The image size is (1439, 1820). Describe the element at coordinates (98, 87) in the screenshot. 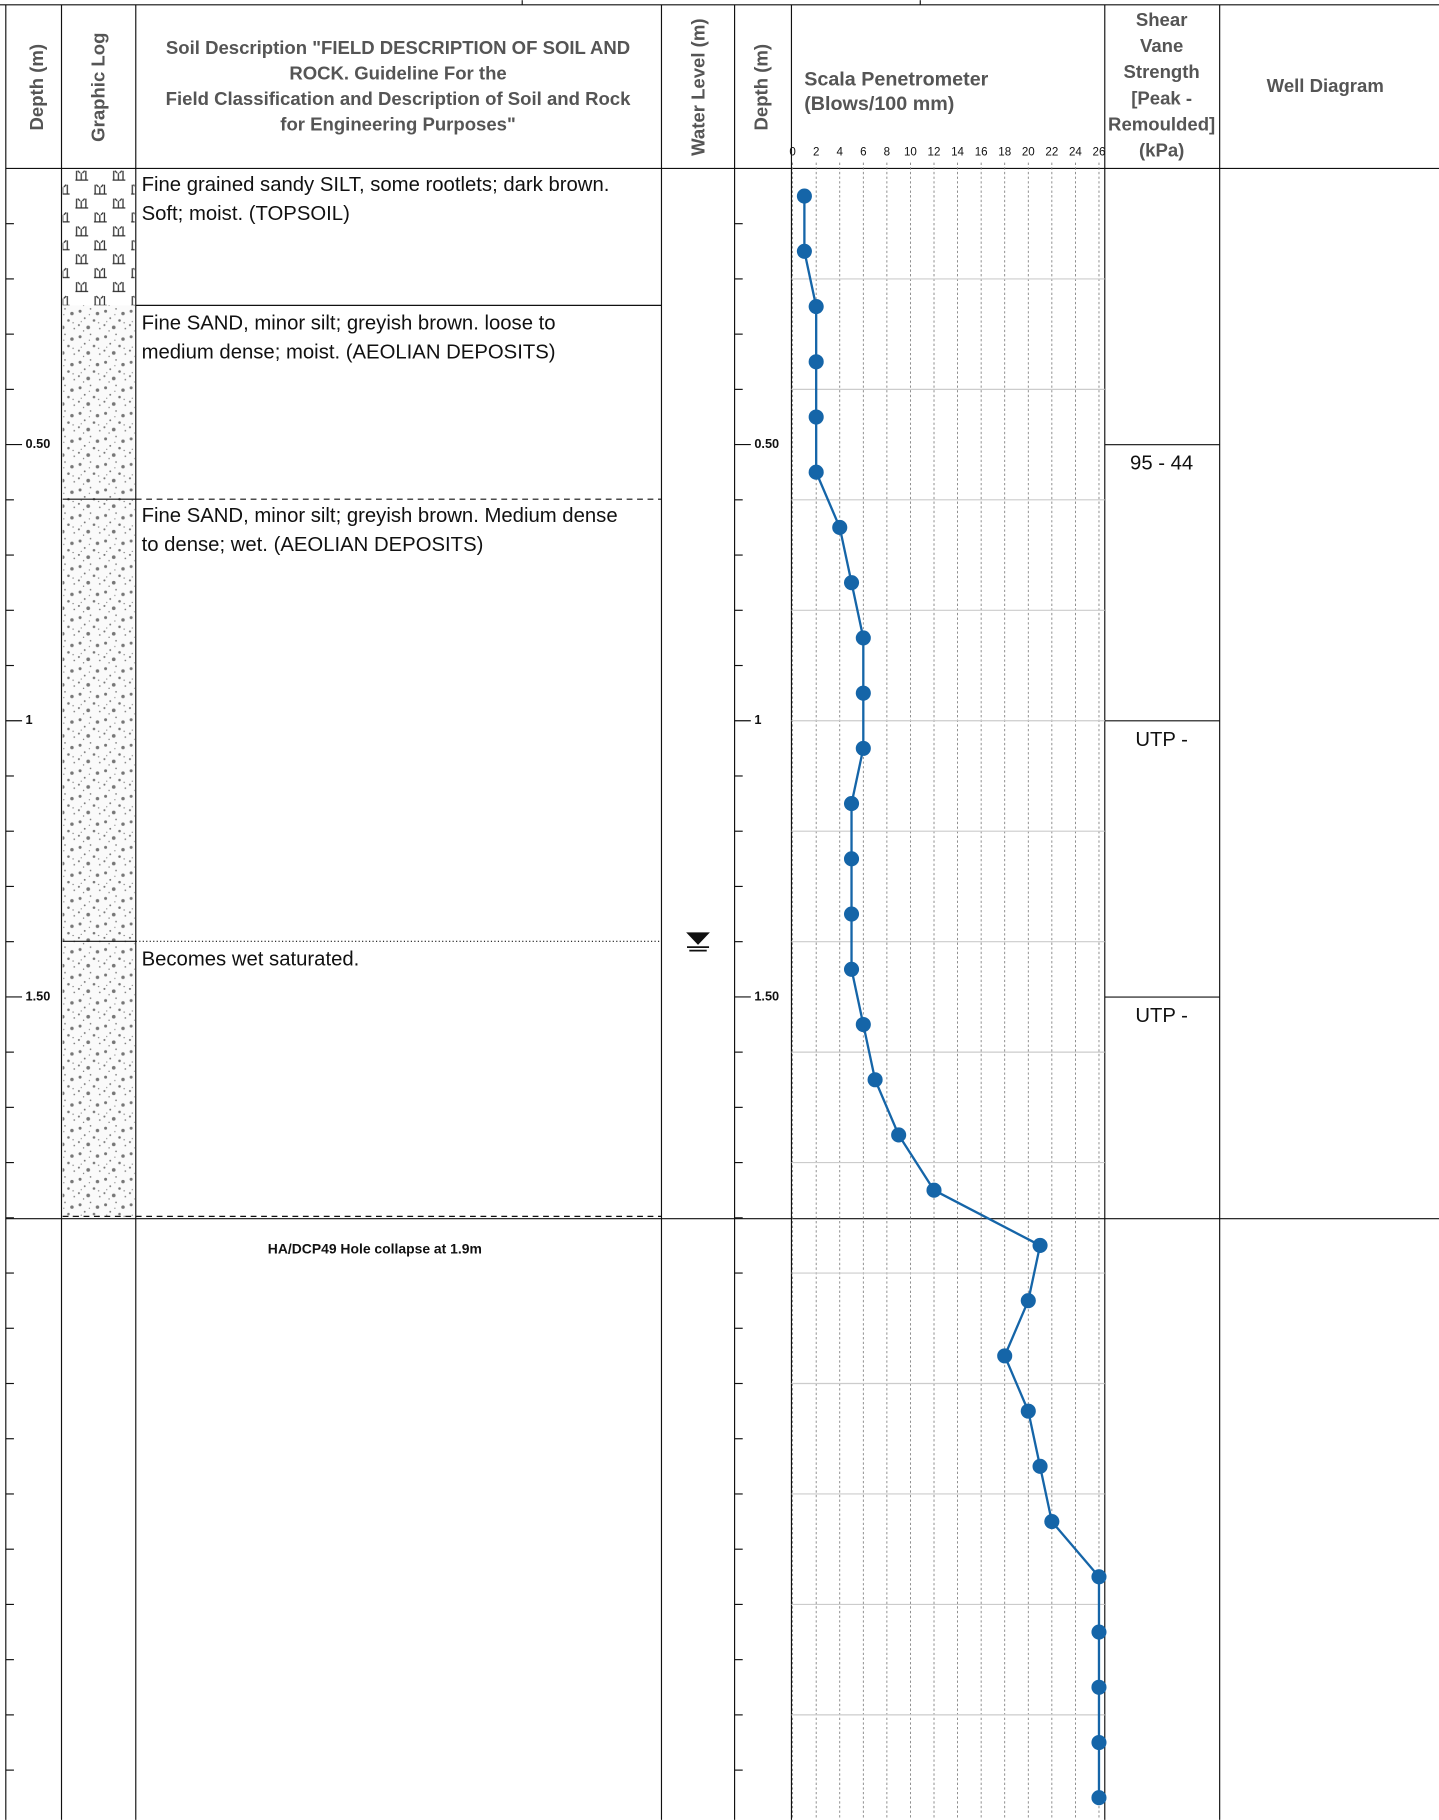

I see `header: Graphic Log` at that location.